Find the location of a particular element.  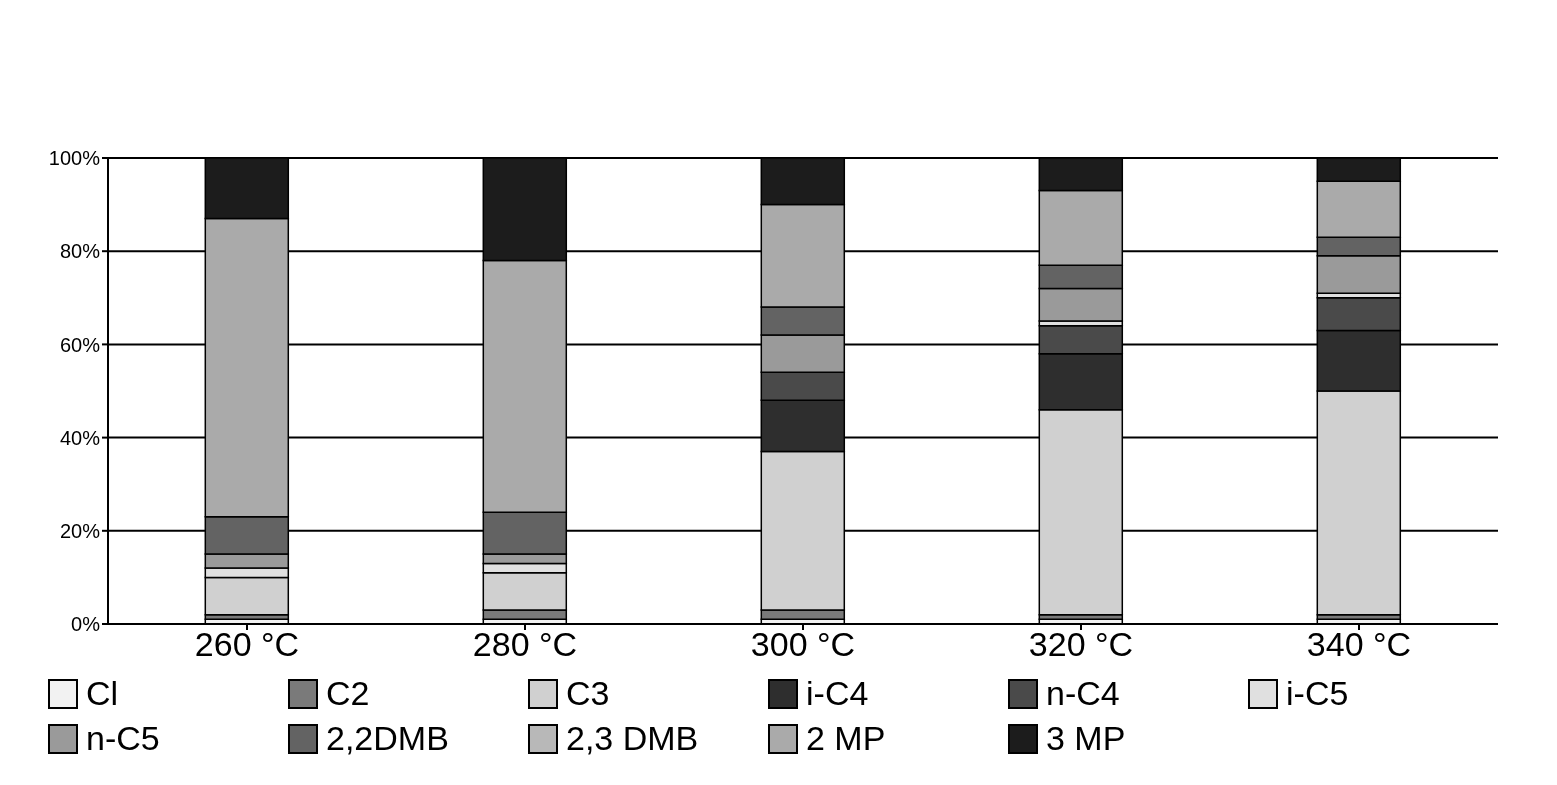

x-tick-label: 300 °C is located at coordinates (803, 644).